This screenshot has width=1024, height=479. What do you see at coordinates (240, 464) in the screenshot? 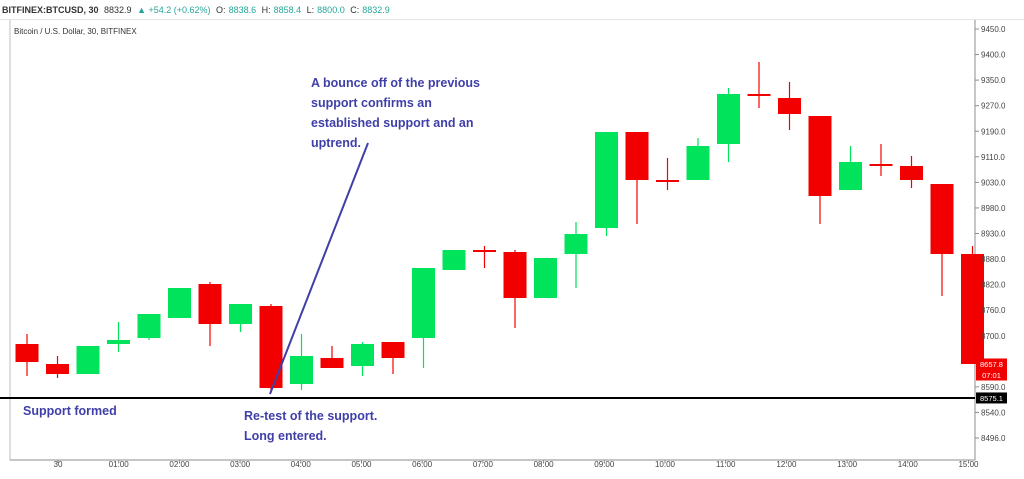
I see `time-tick-label: 03:00` at bounding box center [240, 464].